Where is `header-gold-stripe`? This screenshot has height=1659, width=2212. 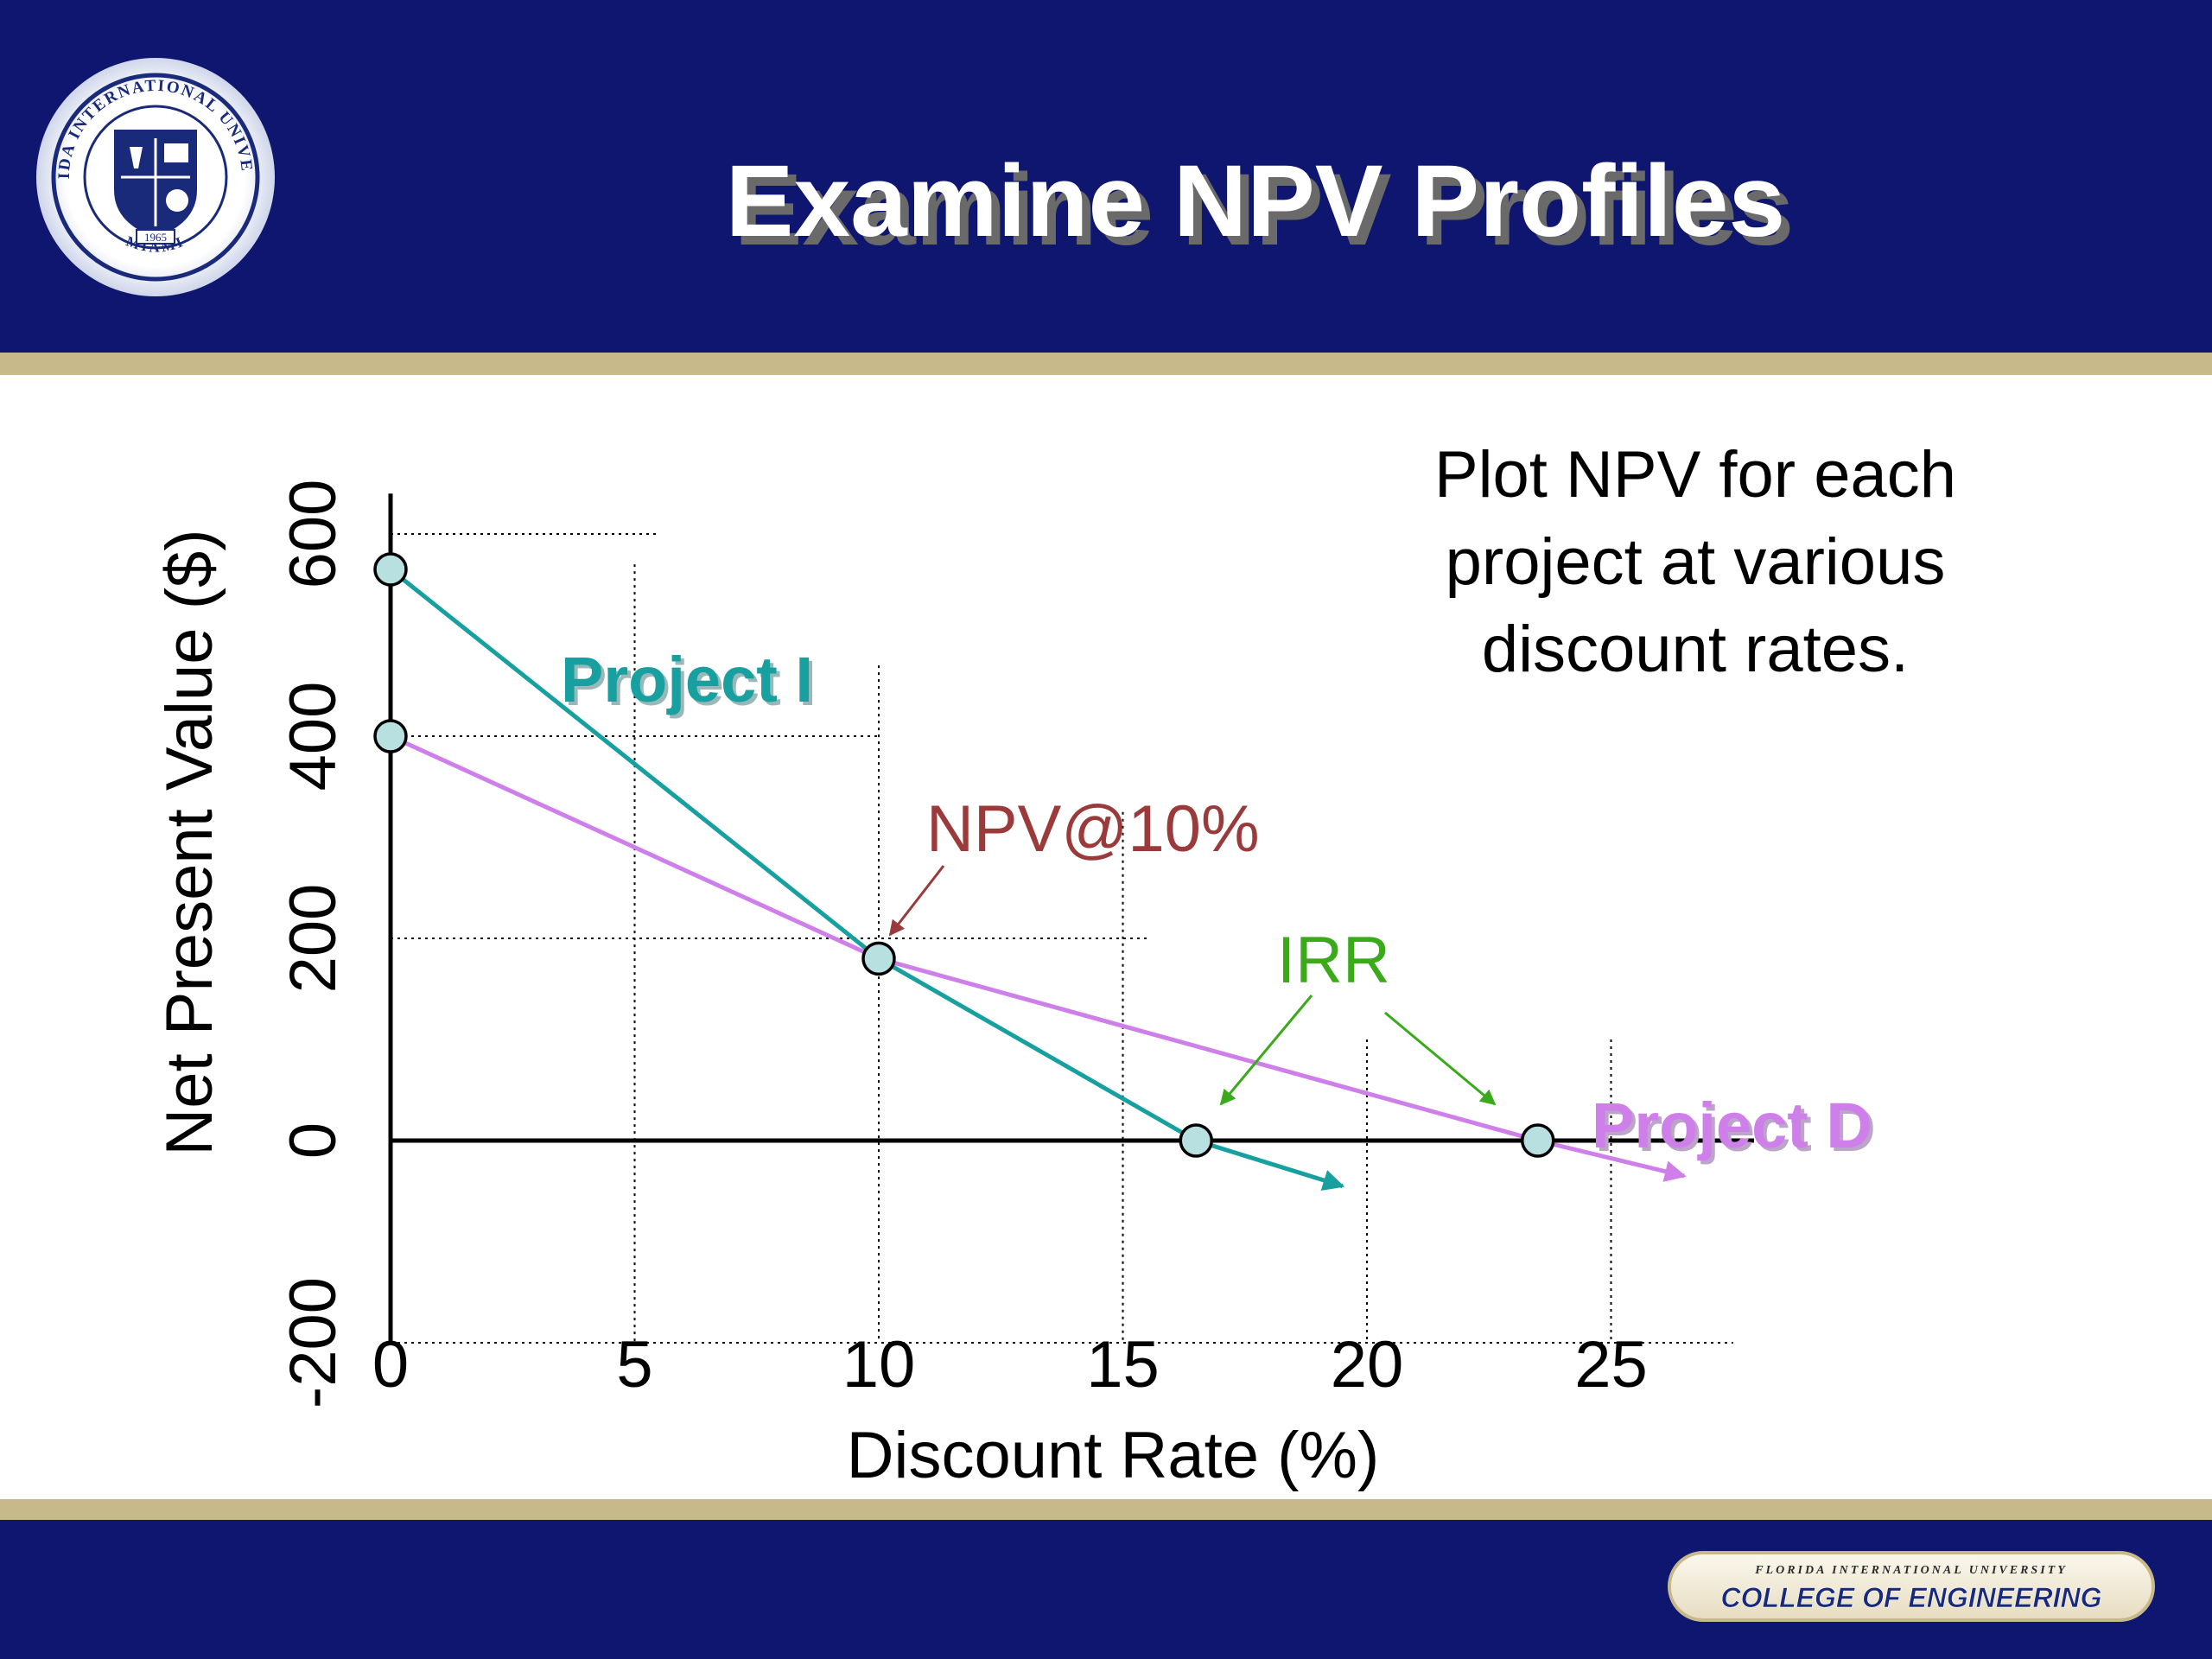 header-gold-stripe is located at coordinates (1106, 364).